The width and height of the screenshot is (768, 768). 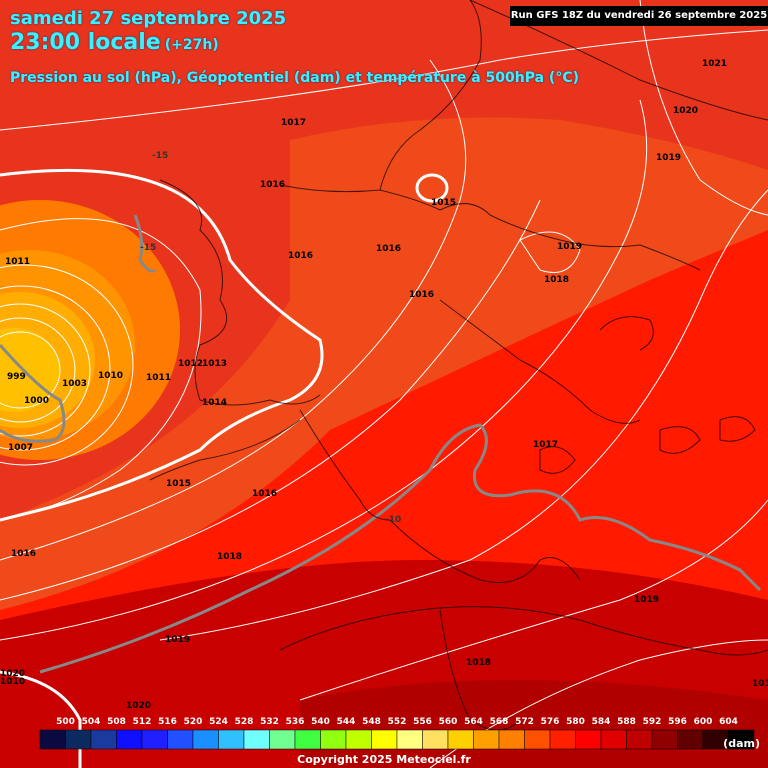 I want to click on lead-time: (+27h), so click(x=192, y=45).